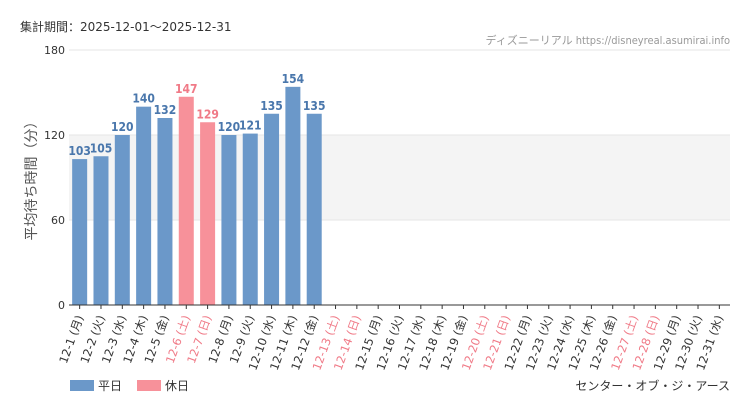 The height and width of the screenshot is (410, 750). Describe the element at coordinates (129, 386) in the screenshot. I see `legend: 平日 休日` at that location.